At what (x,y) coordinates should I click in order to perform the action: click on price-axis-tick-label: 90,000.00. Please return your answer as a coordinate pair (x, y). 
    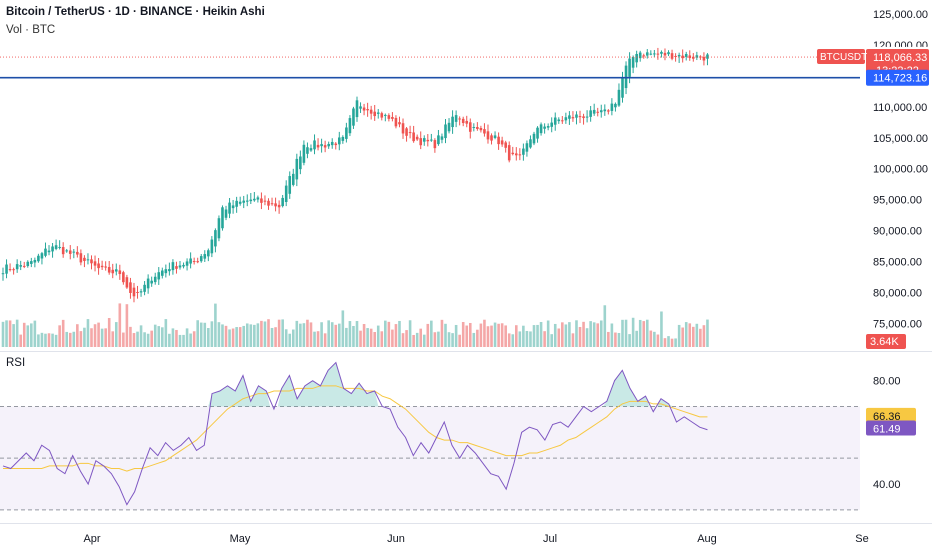
    Looking at the image, I should click on (897, 232).